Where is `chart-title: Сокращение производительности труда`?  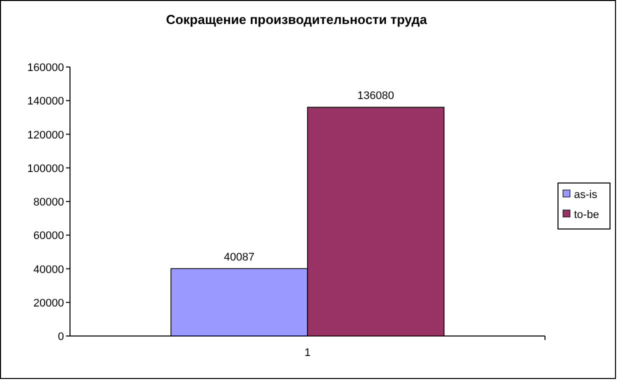 chart-title: Сокращение производительности труда is located at coordinates (297, 19).